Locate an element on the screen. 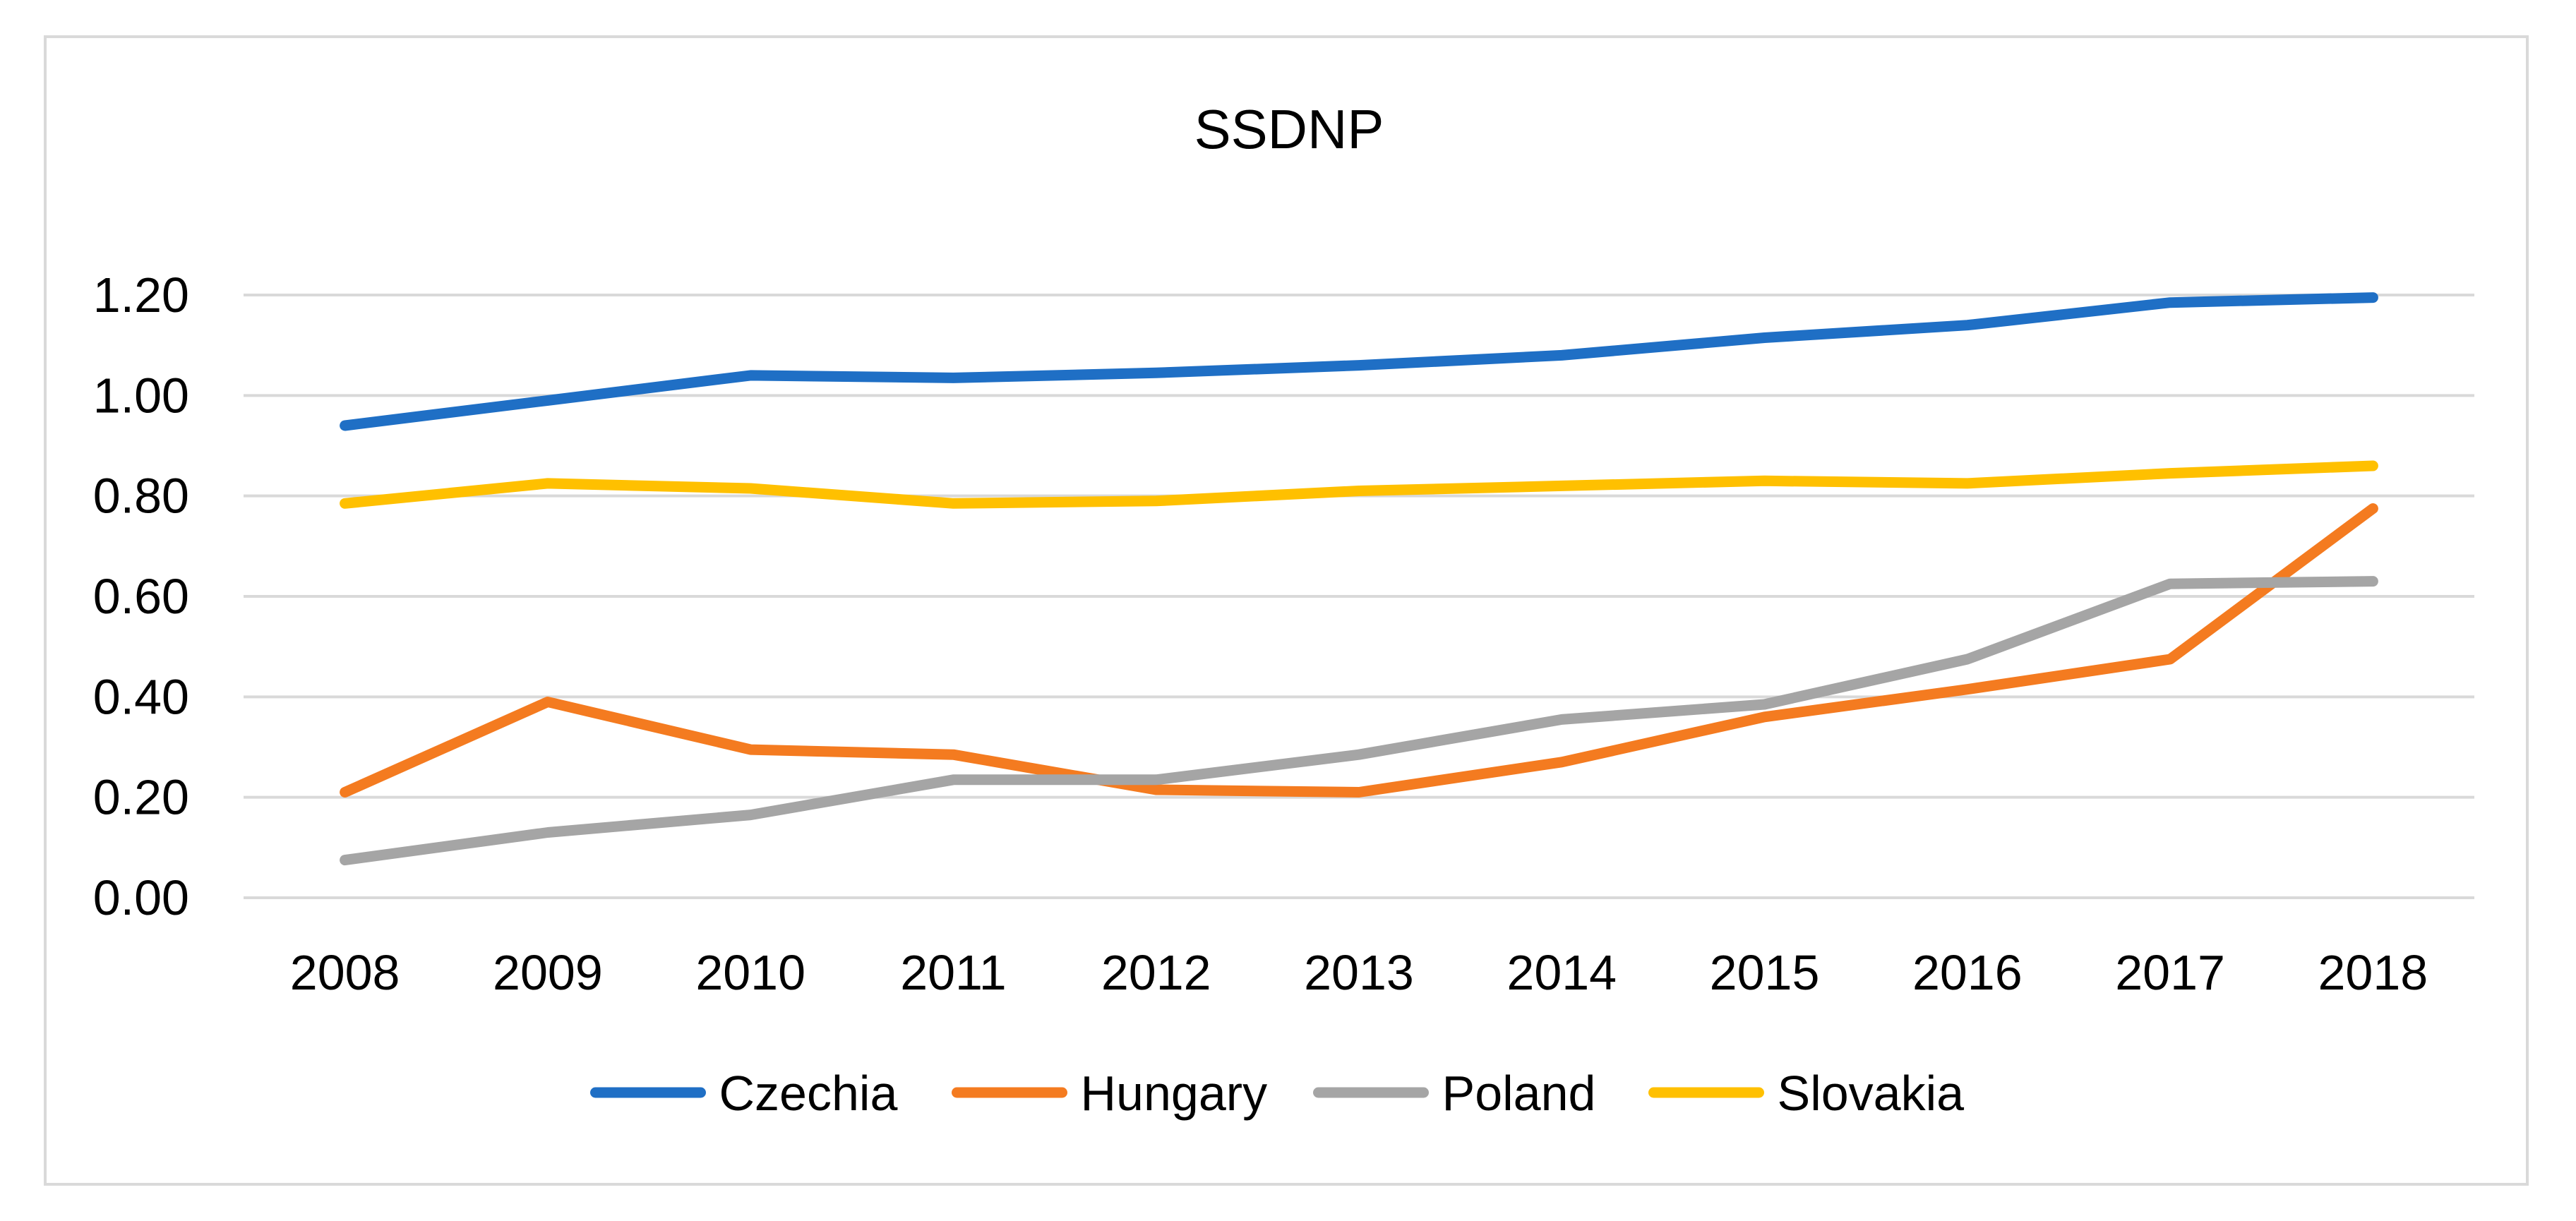  y-tick-label: 0.60 is located at coordinates (141, 596).